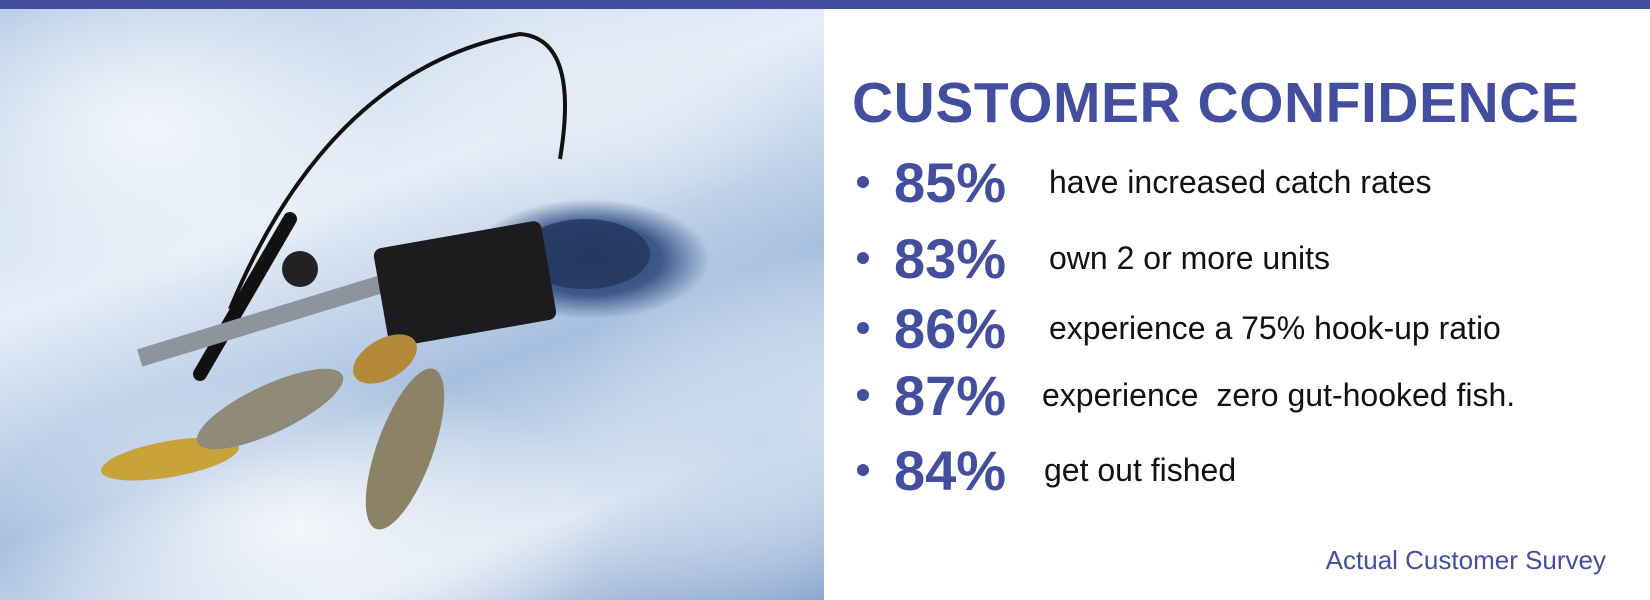 This screenshot has width=1650, height=600. Describe the element at coordinates (245, 296) in the screenshot. I see `rod-handle` at that location.